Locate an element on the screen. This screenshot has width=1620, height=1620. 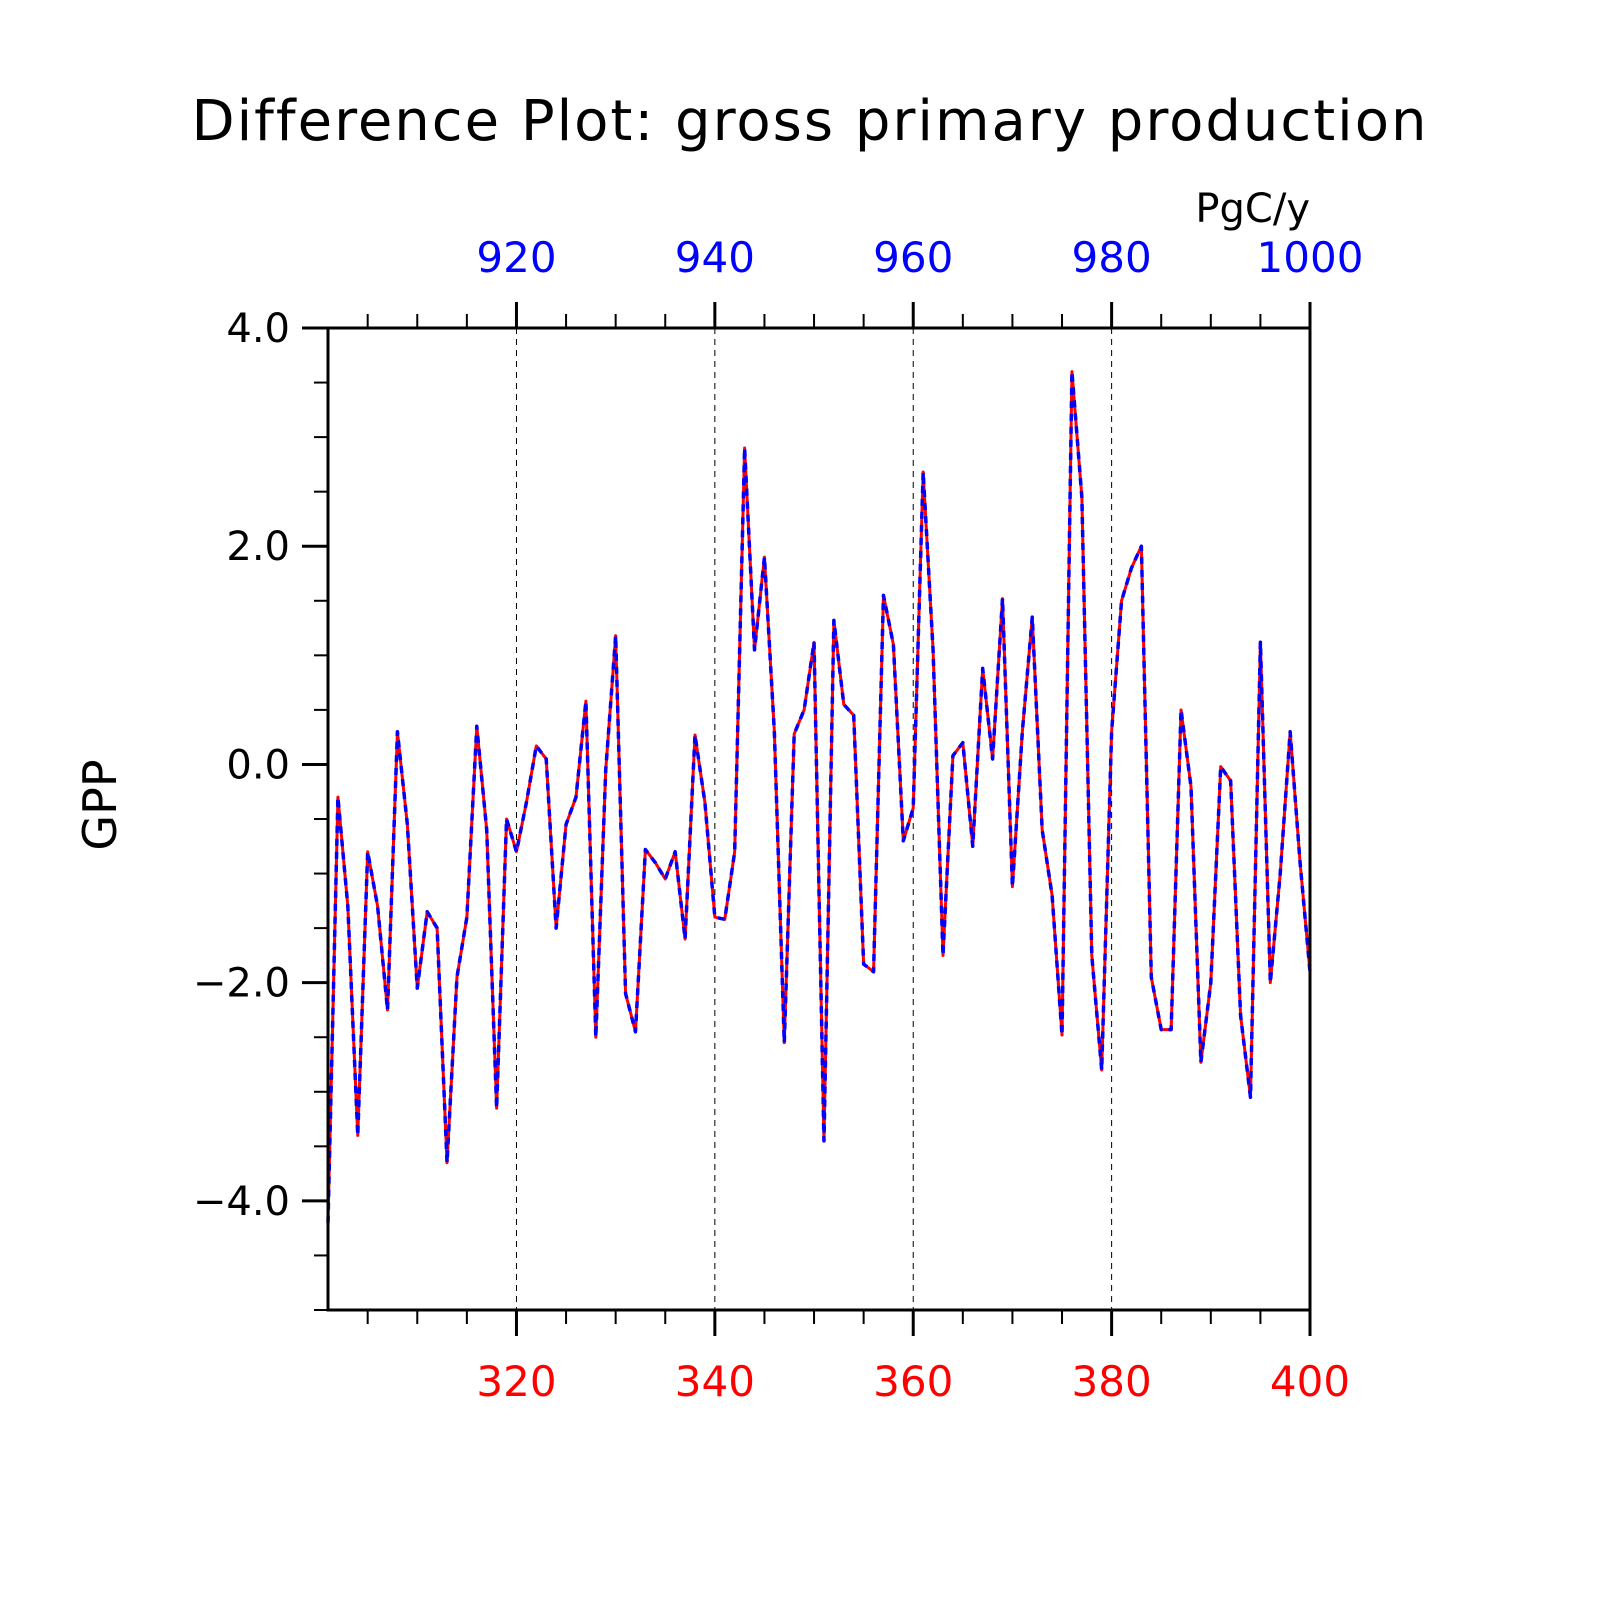
bottom-tick-label: 340 is located at coordinates (715, 1381).